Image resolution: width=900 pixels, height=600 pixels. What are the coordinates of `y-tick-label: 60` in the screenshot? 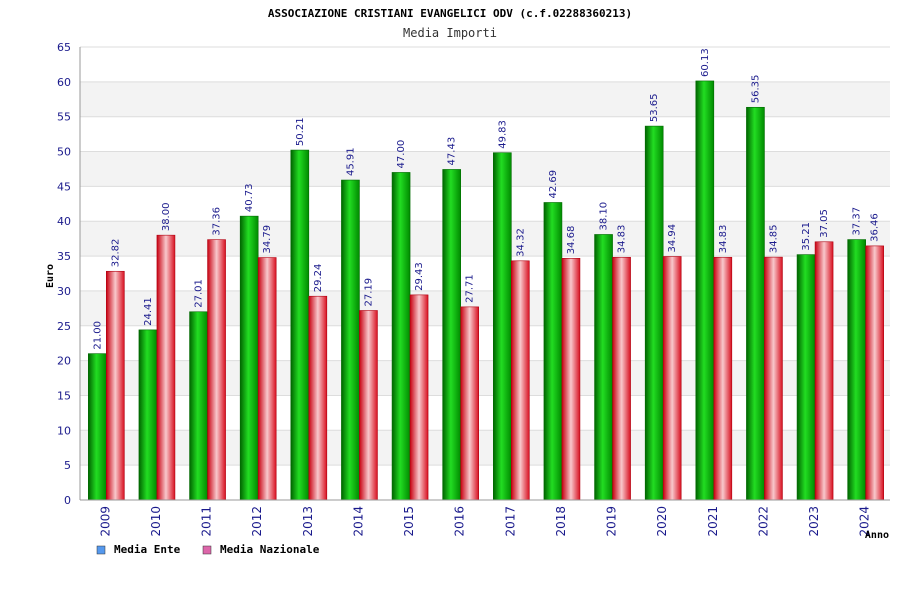 It's located at (64, 82).